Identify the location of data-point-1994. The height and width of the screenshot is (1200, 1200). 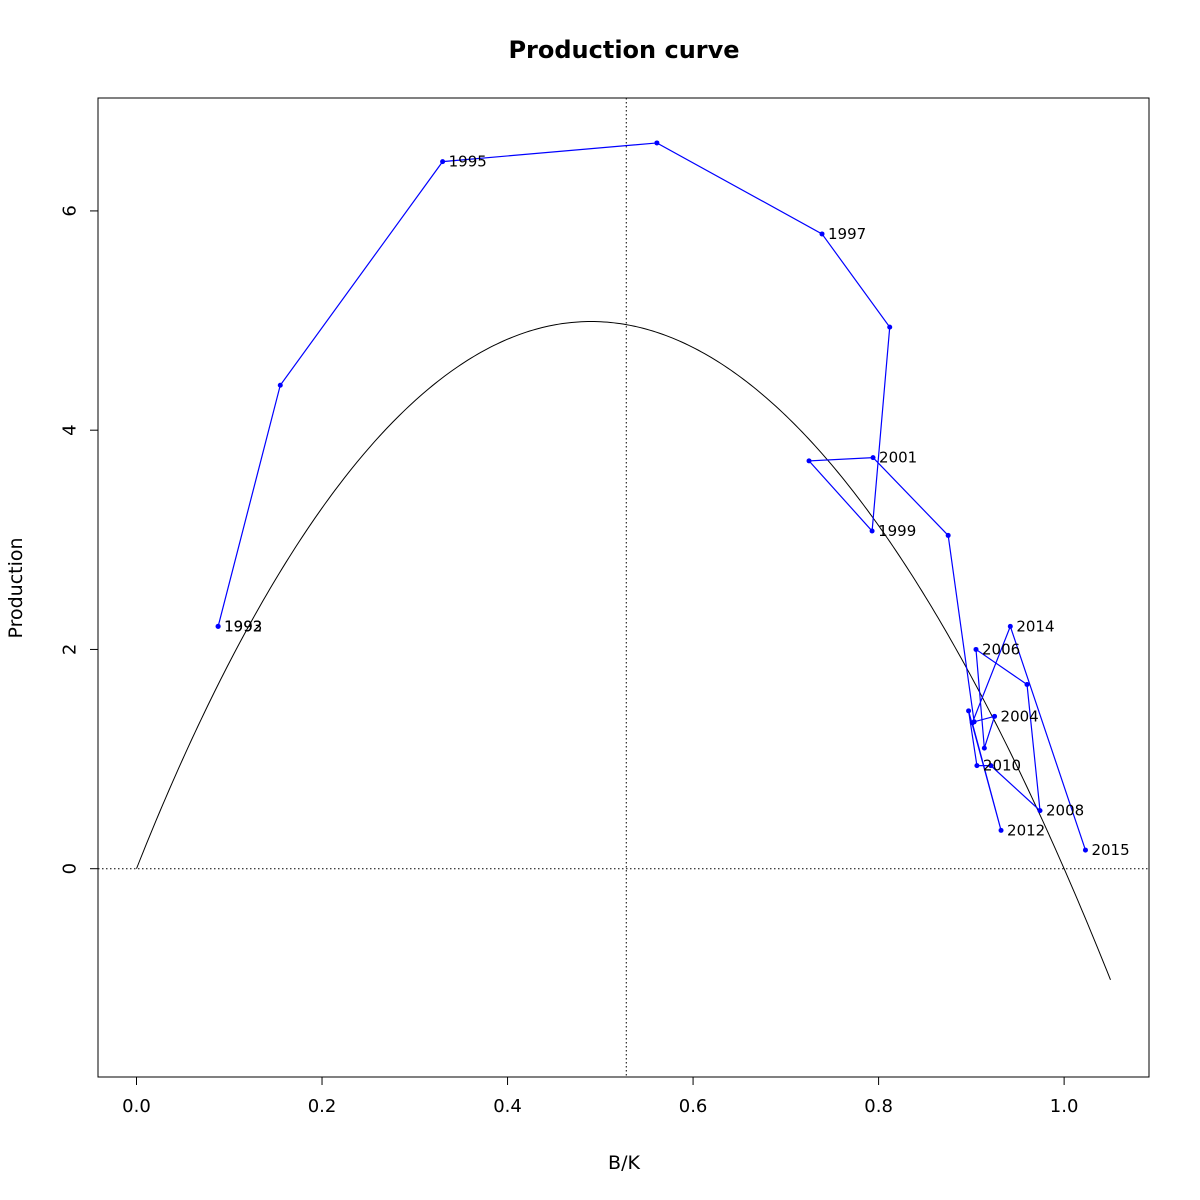
(280, 385).